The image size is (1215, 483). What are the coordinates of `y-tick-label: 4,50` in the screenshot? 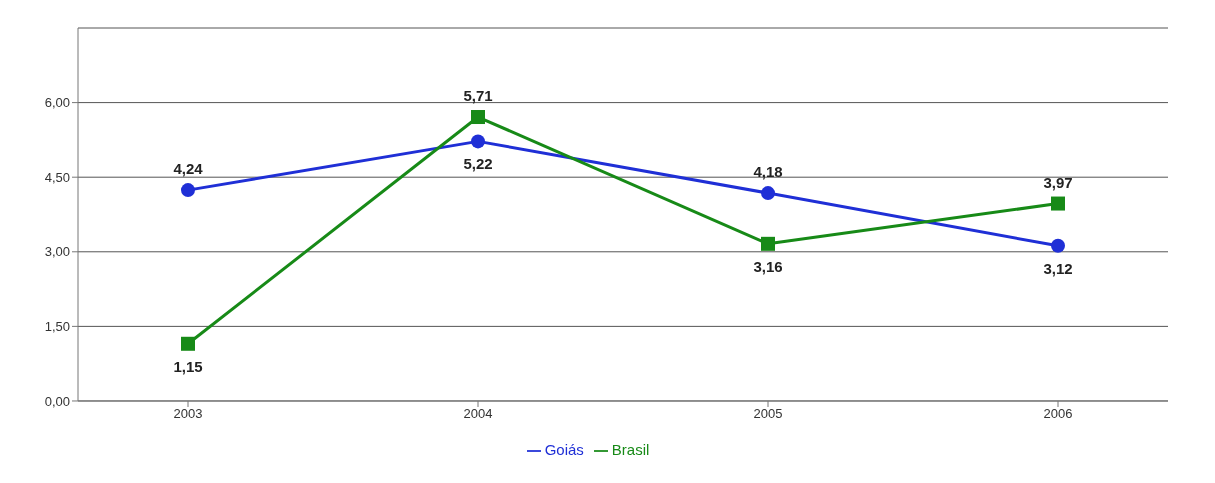 It's located at (57, 177).